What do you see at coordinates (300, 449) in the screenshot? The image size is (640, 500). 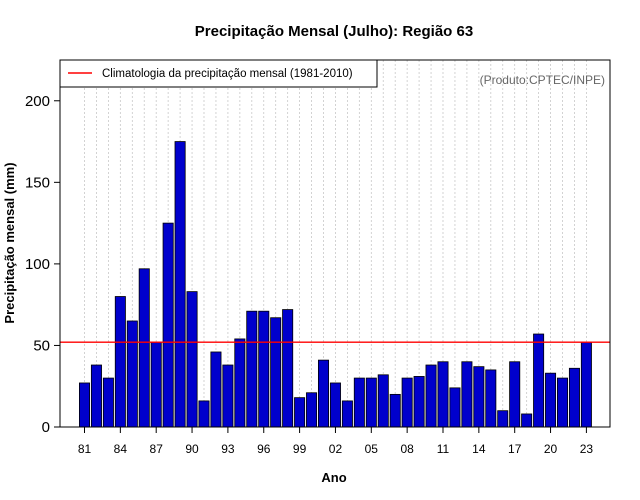 I see `x-tick-label: 99` at bounding box center [300, 449].